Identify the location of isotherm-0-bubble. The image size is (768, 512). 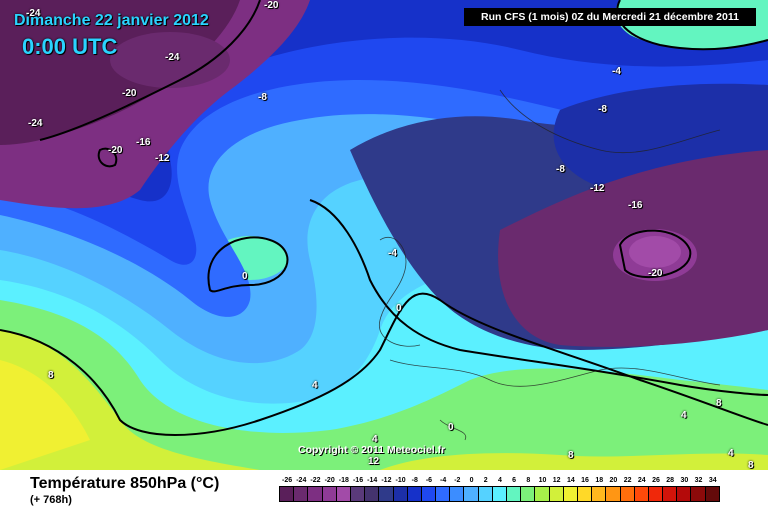
(248, 264).